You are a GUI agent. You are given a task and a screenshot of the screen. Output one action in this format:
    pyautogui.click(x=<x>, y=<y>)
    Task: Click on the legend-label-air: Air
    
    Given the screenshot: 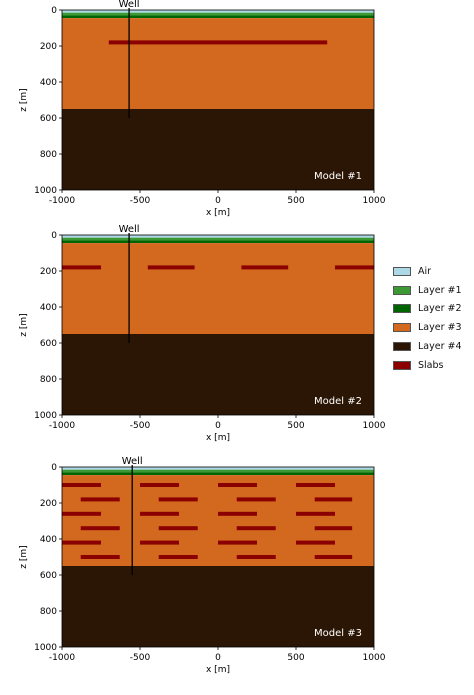 What is the action you would take?
    pyautogui.click(x=425, y=271)
    